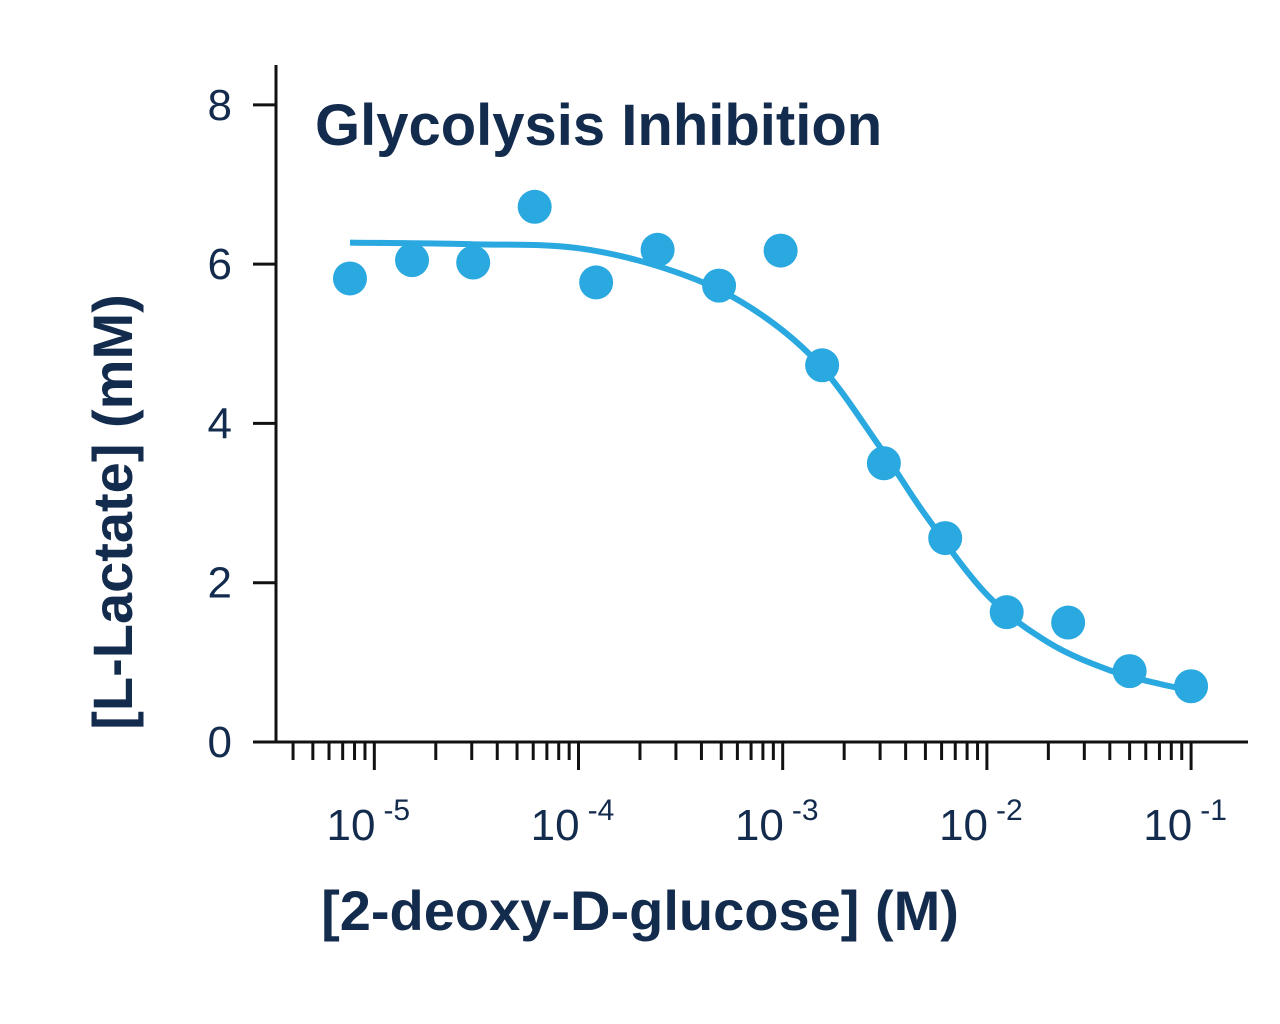  What do you see at coordinates (112, 512) in the screenshot?
I see `y-axis-title: [L-Lactate] (mM)` at bounding box center [112, 512].